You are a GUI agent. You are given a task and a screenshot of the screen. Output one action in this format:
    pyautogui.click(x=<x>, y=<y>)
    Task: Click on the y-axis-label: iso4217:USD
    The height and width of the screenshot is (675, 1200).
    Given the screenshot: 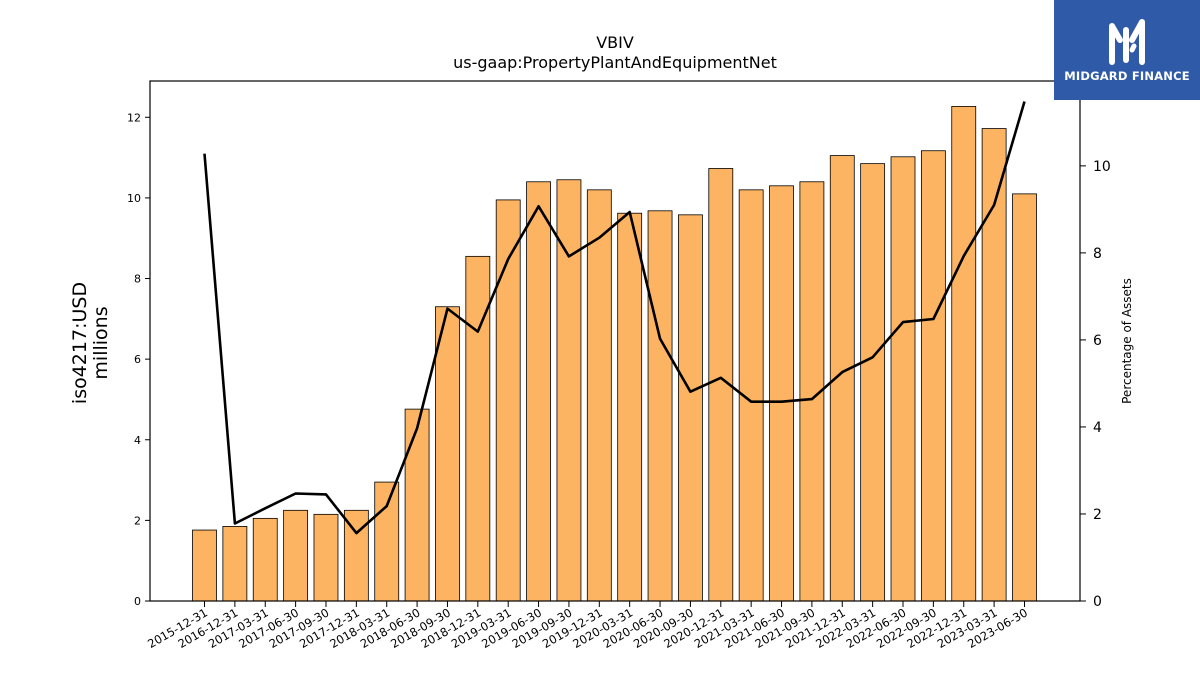 What is the action you would take?
    pyautogui.click(x=80, y=343)
    